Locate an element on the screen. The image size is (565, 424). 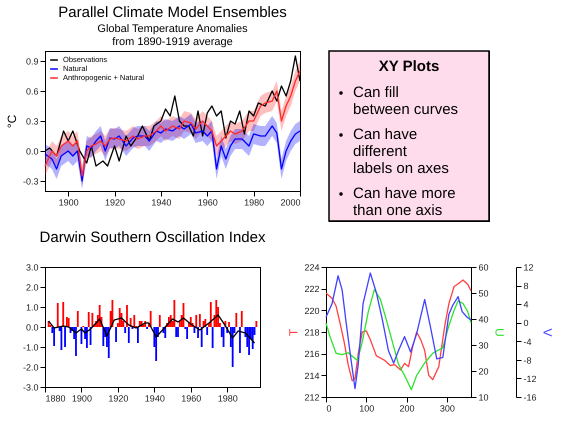
y-tick-label: -3.0 is located at coordinates (30, 387).